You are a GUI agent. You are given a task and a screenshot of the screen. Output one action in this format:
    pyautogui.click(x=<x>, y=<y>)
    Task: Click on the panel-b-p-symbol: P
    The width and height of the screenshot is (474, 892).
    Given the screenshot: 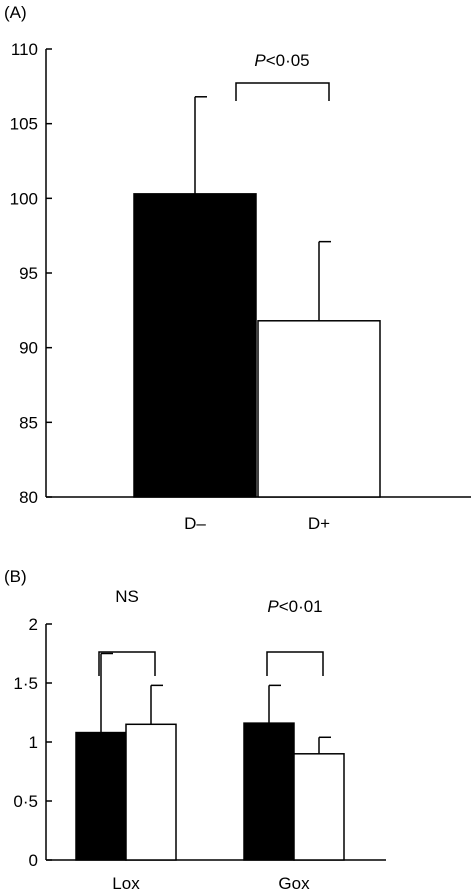 What is the action you would take?
    pyautogui.click(x=273, y=606)
    